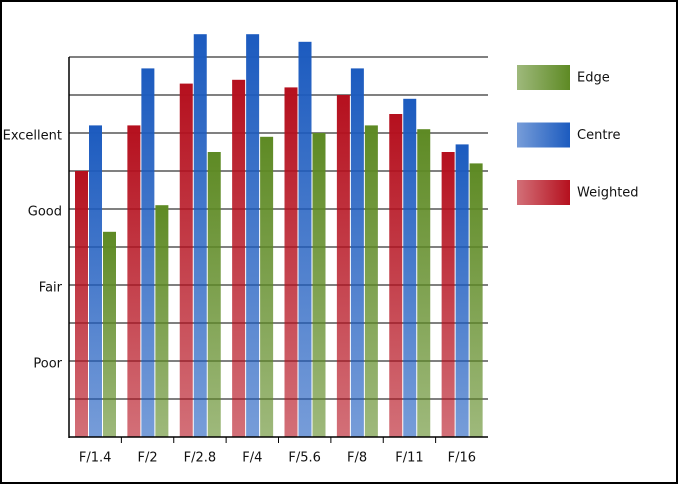 The width and height of the screenshot is (678, 484). I want to click on y-tick-label: Good, so click(45, 212).